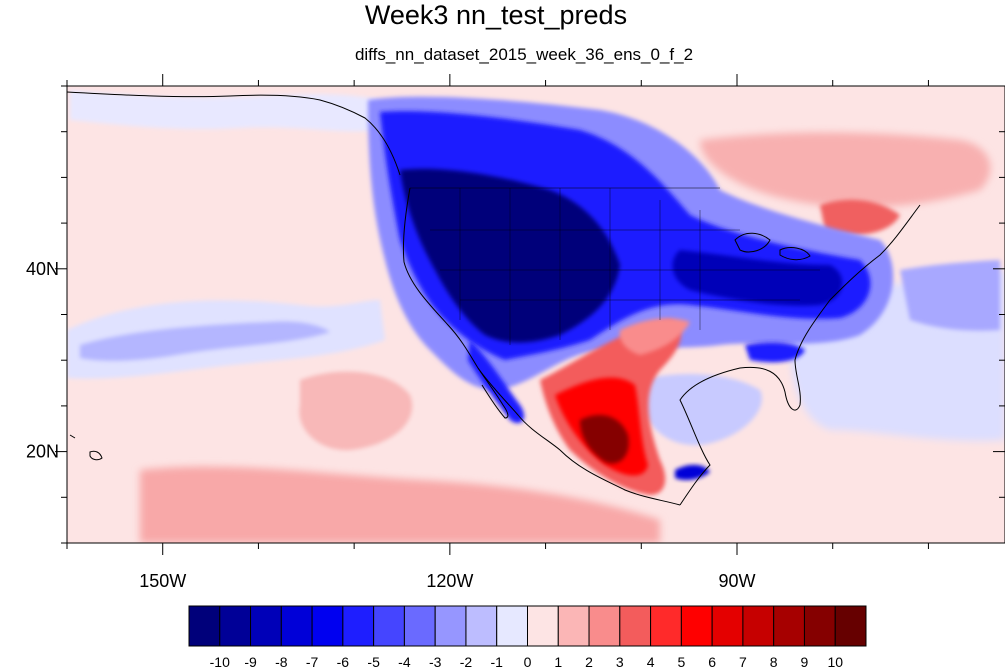 The image size is (1005, 672). I want to click on lon-tick-label: 90W, so click(736, 581).